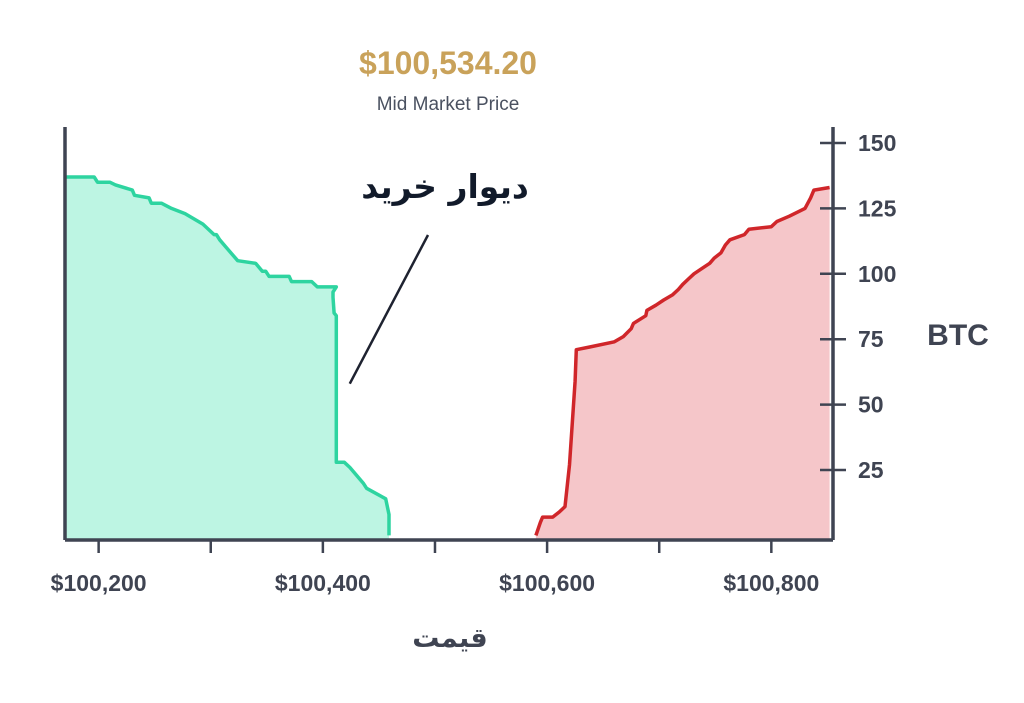 This screenshot has width=1024, height=703. I want to click on mid-market-price-value: $100,534.20, so click(448, 63).